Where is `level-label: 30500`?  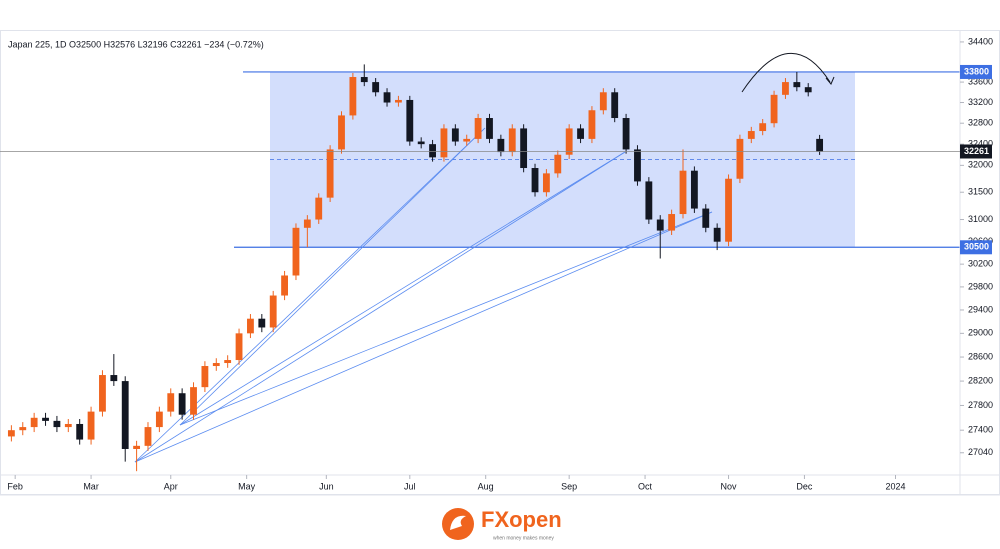 level-label: 30500 is located at coordinates (976, 247).